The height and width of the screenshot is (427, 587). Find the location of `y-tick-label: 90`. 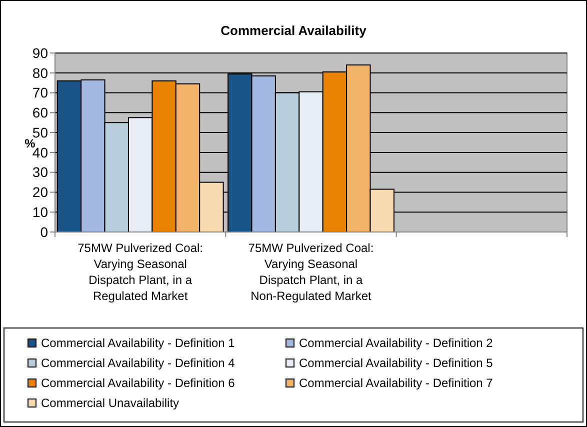

y-tick-label: 90 is located at coordinates (40, 52).